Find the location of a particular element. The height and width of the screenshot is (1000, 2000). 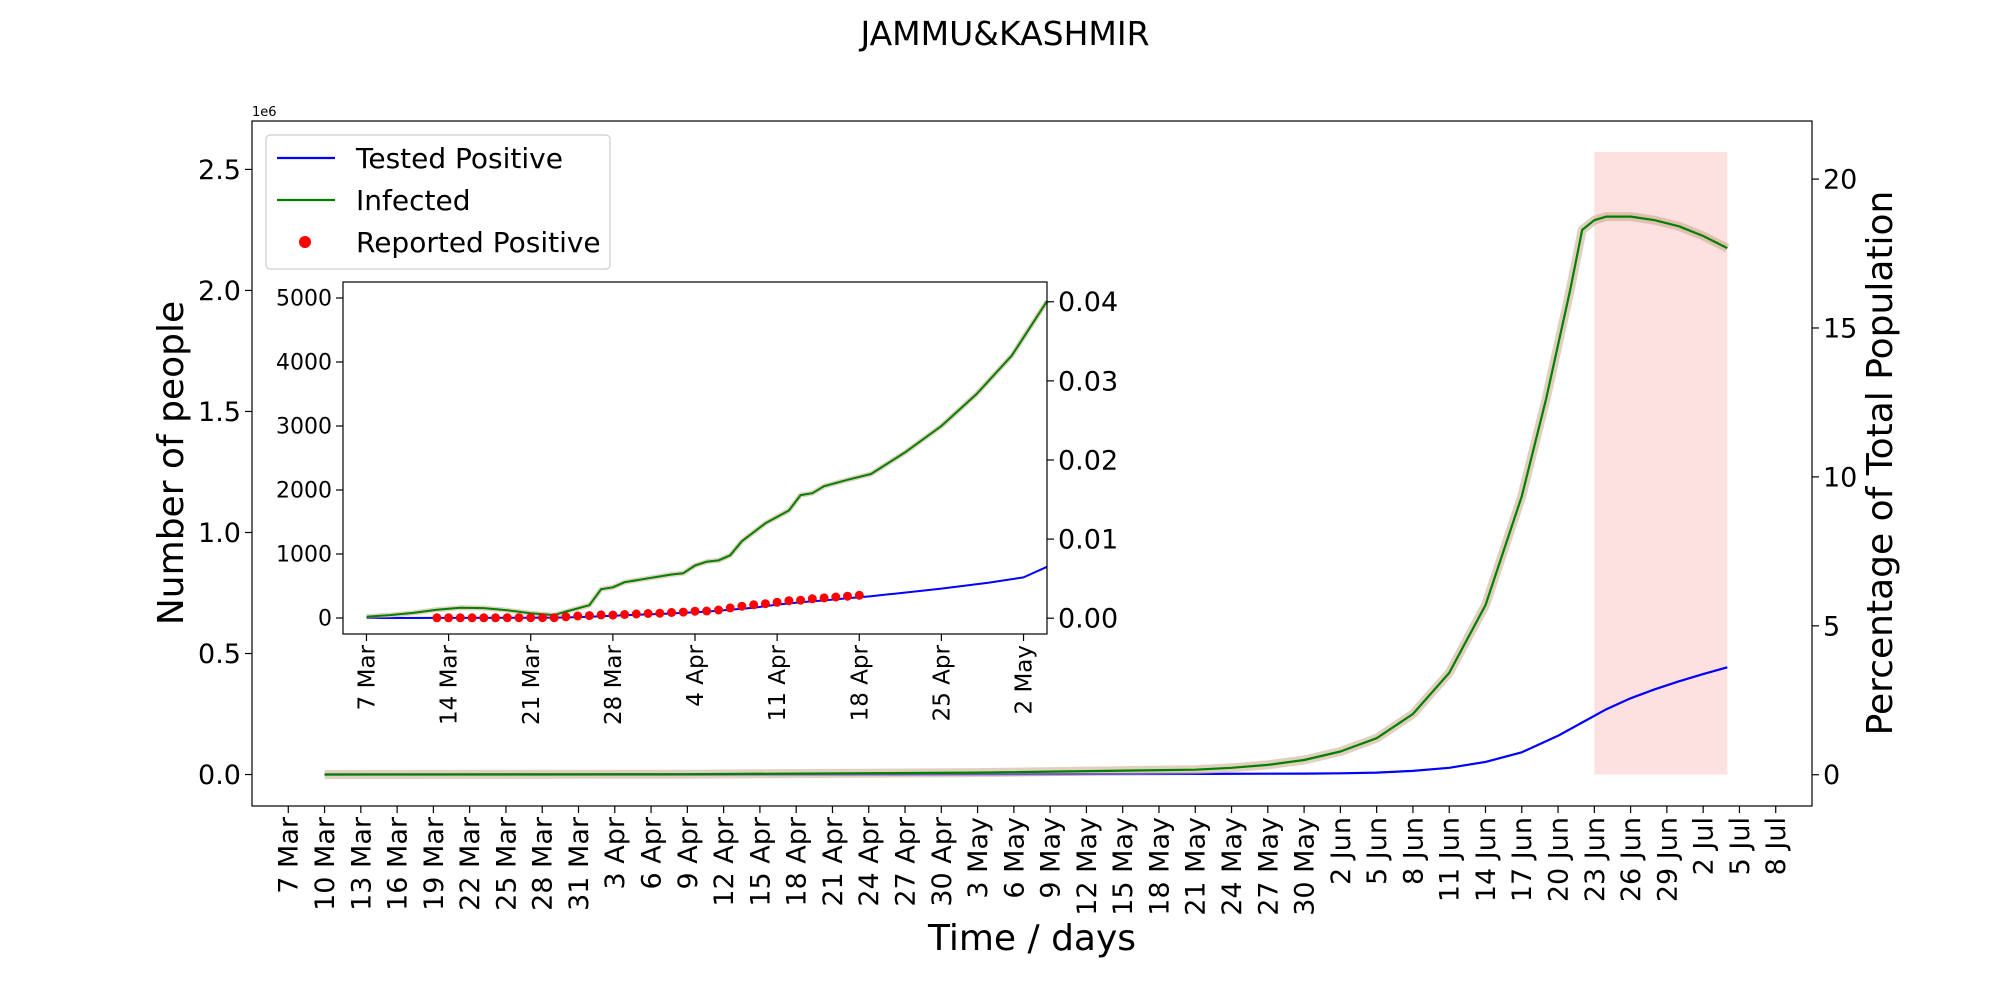

x-tick-label: 29 Jun is located at coordinates (1667, 859).